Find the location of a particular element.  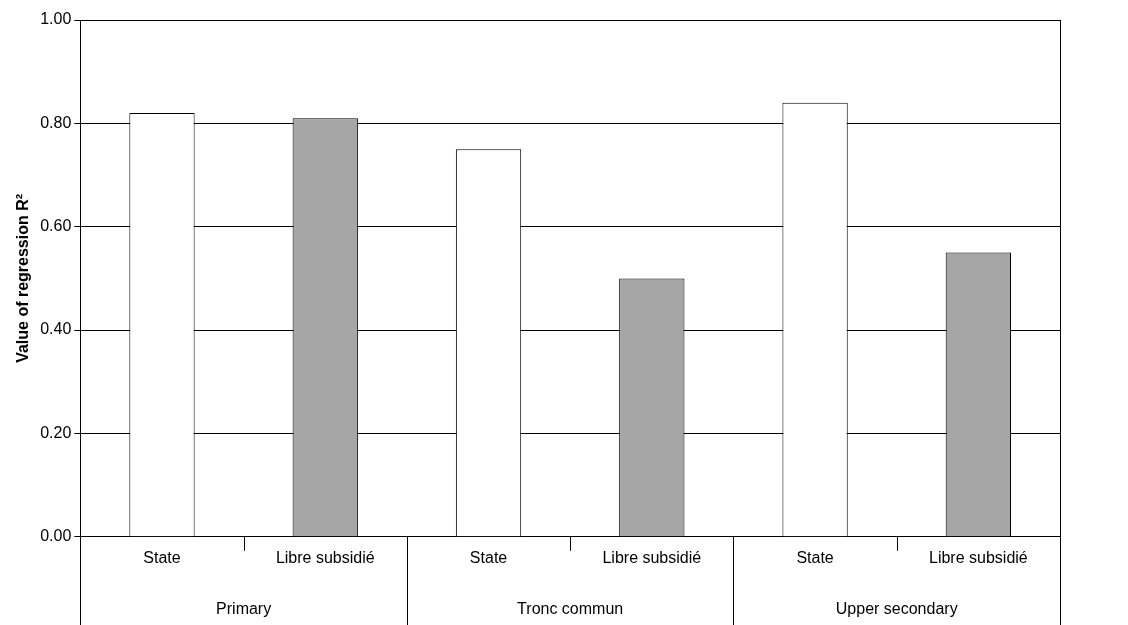

y-tick-label: 0.40 is located at coordinates (56, 329).